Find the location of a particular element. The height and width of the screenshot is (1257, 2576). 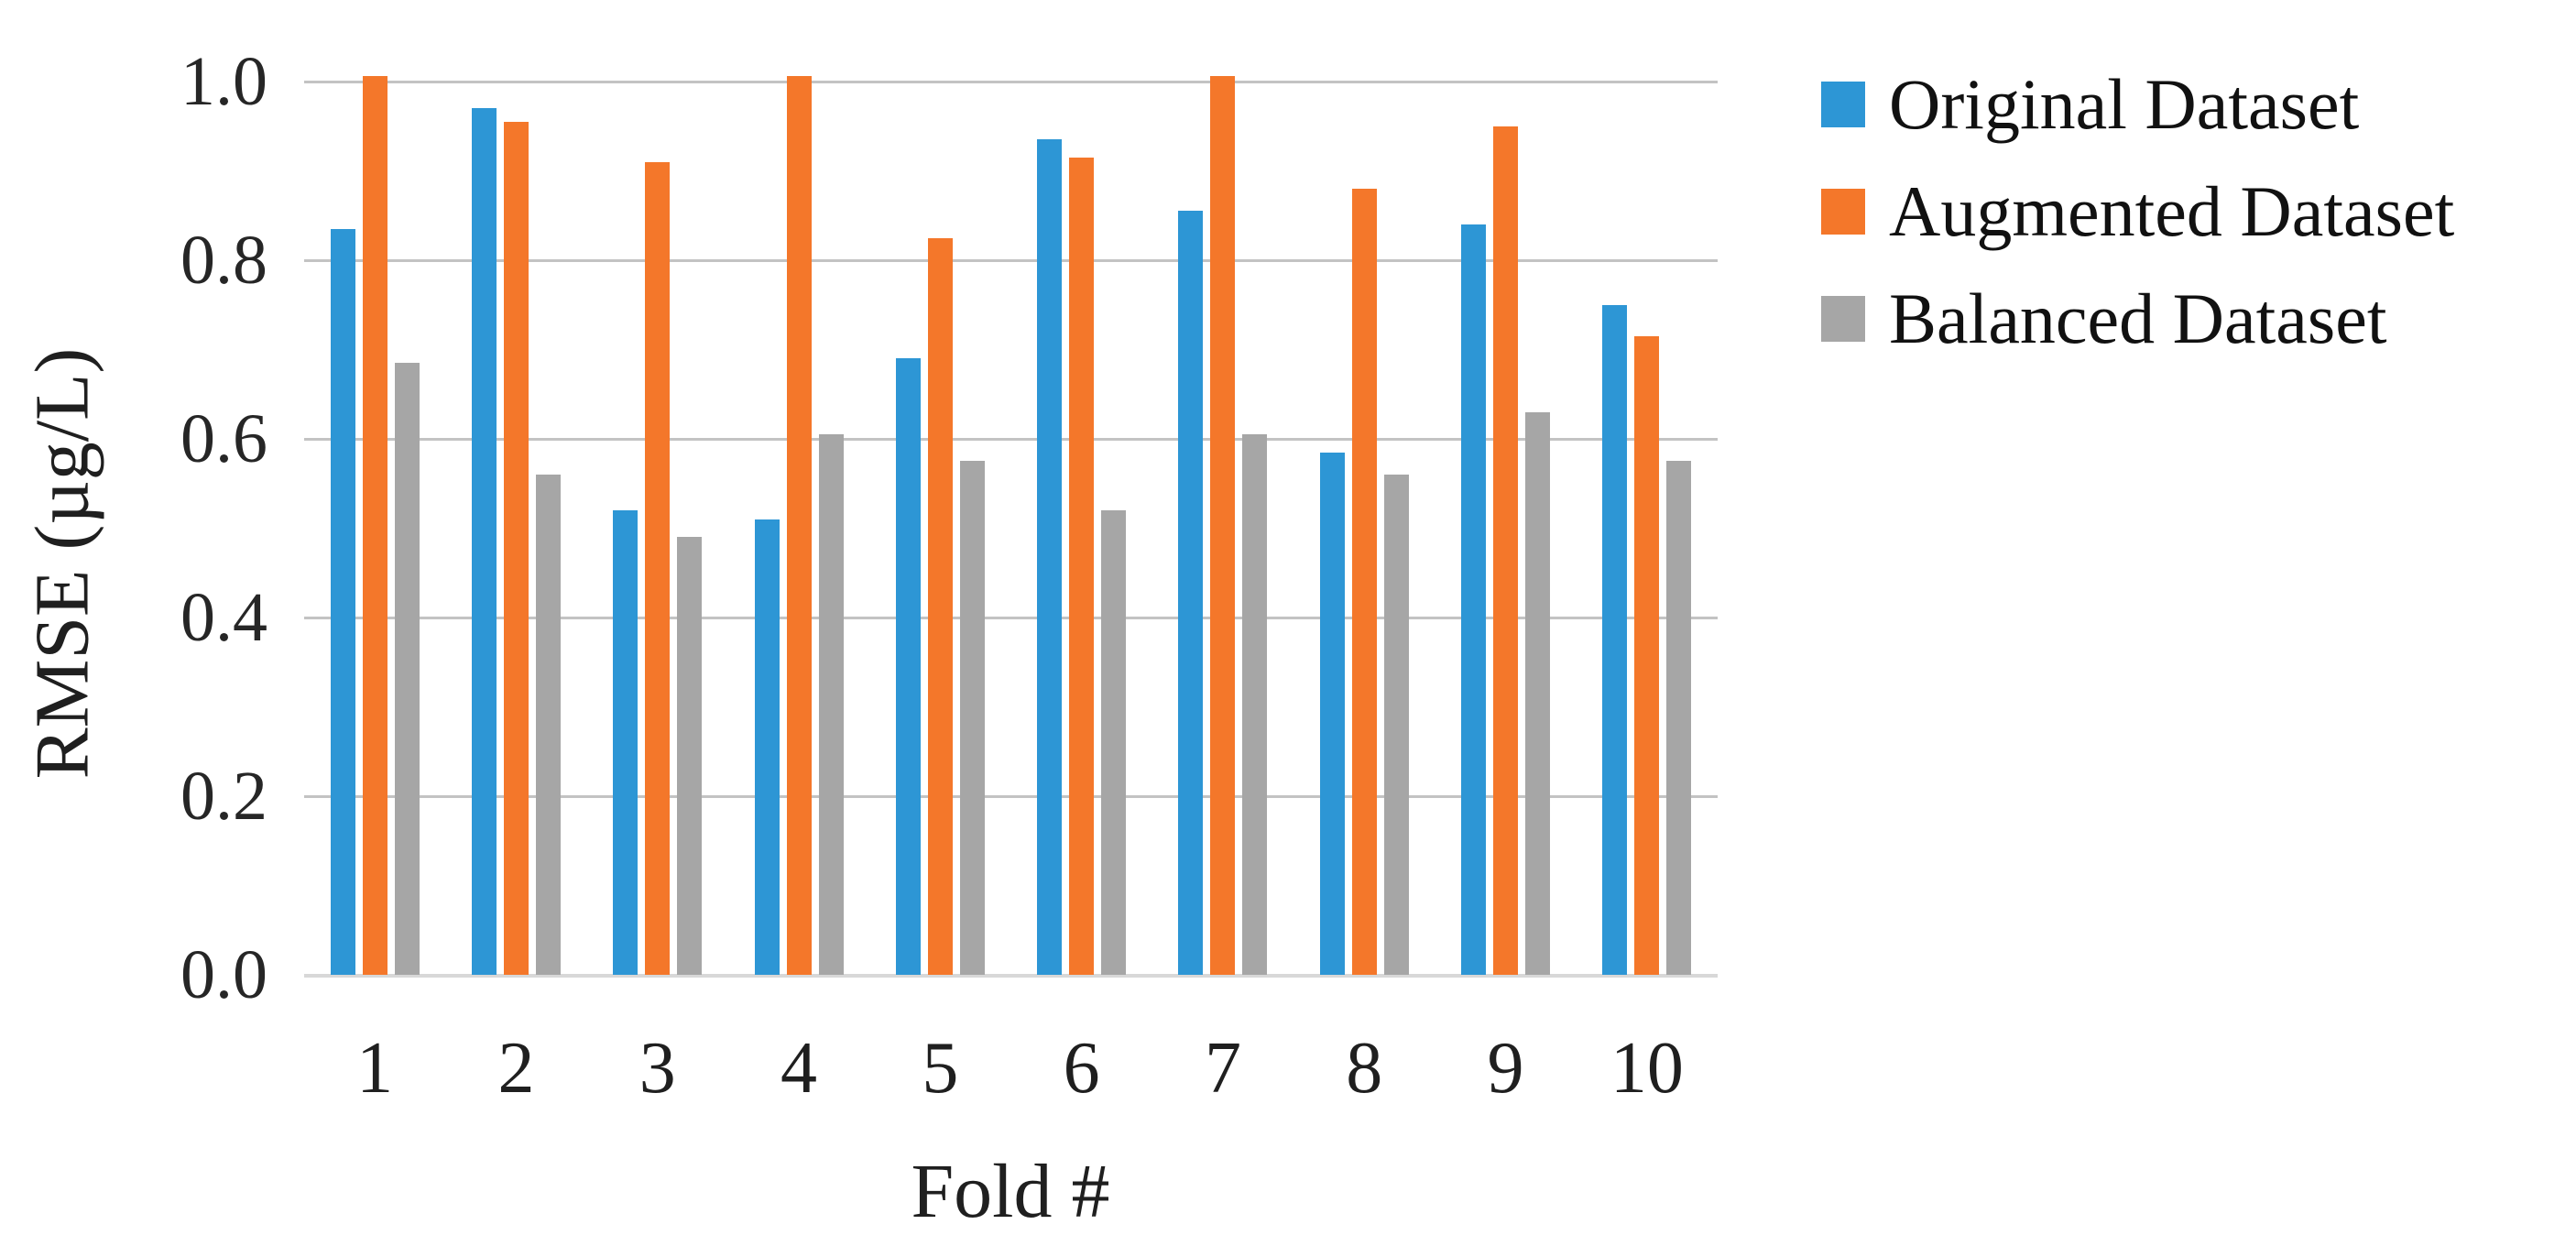

legend-label-balanced-dataset: Balanced Dataset is located at coordinates (2138, 318).